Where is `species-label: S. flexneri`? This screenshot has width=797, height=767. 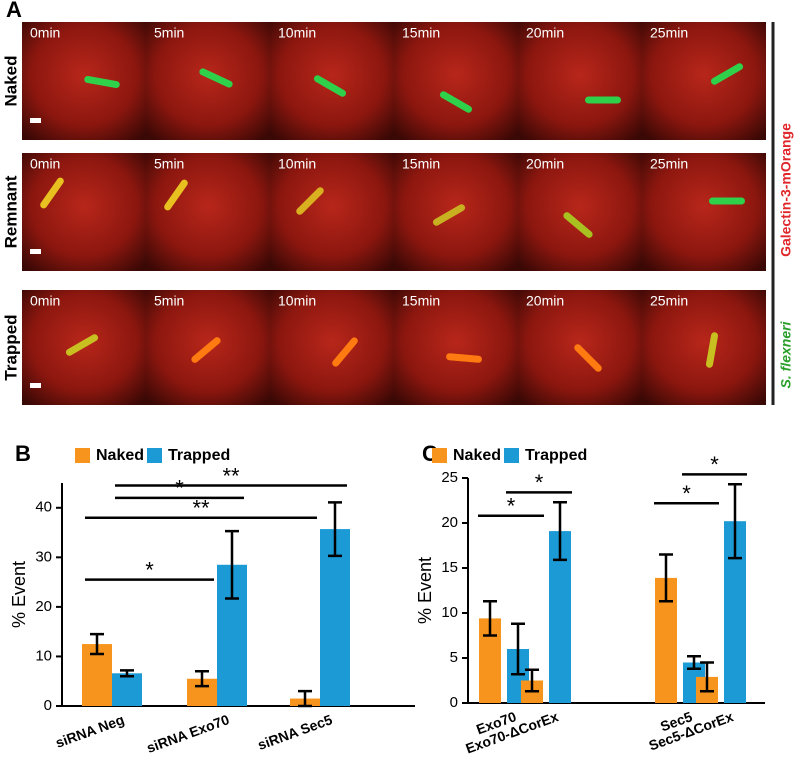 species-label: S. flexneri is located at coordinates (786, 354).